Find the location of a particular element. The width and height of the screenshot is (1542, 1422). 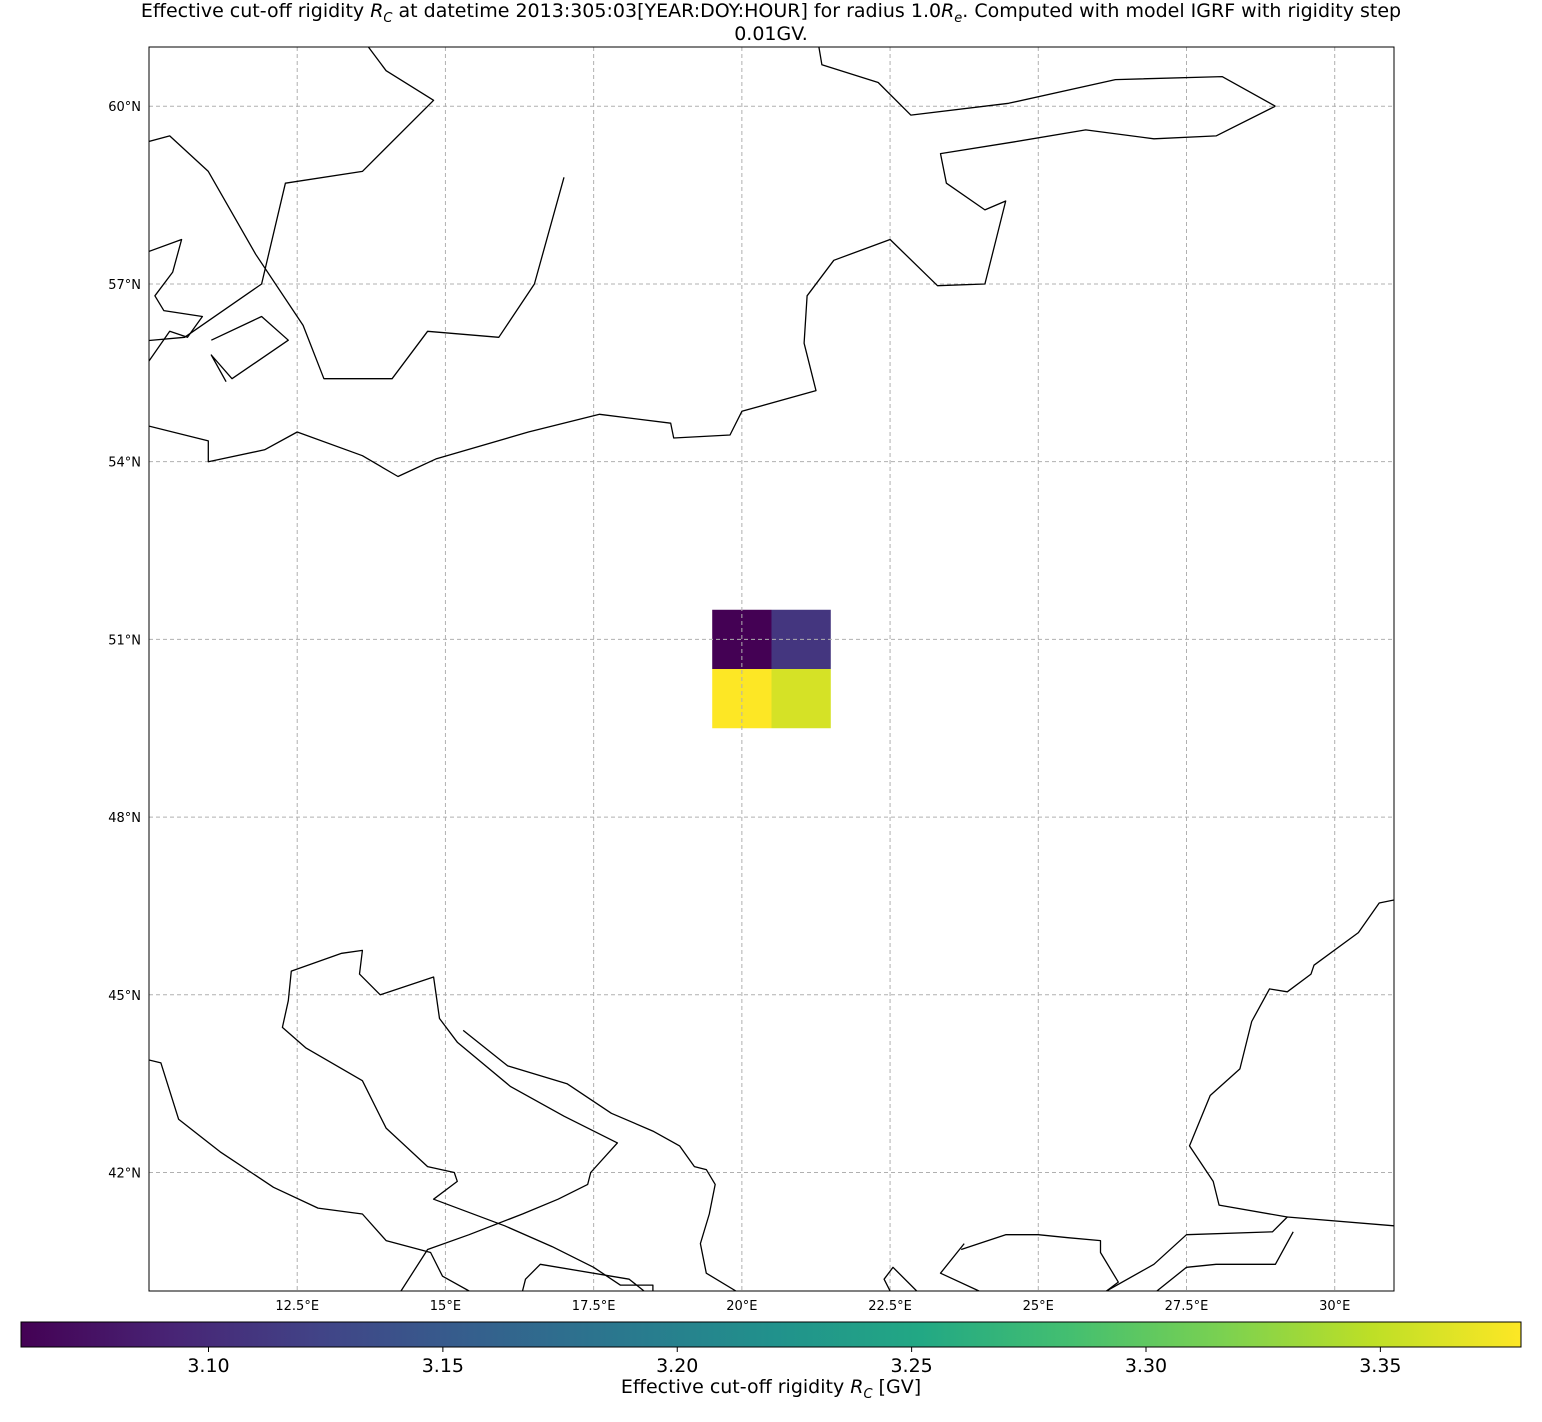

colorbar-label: Effective cut-off rigidity RC [GV] is located at coordinates (771, 1389).